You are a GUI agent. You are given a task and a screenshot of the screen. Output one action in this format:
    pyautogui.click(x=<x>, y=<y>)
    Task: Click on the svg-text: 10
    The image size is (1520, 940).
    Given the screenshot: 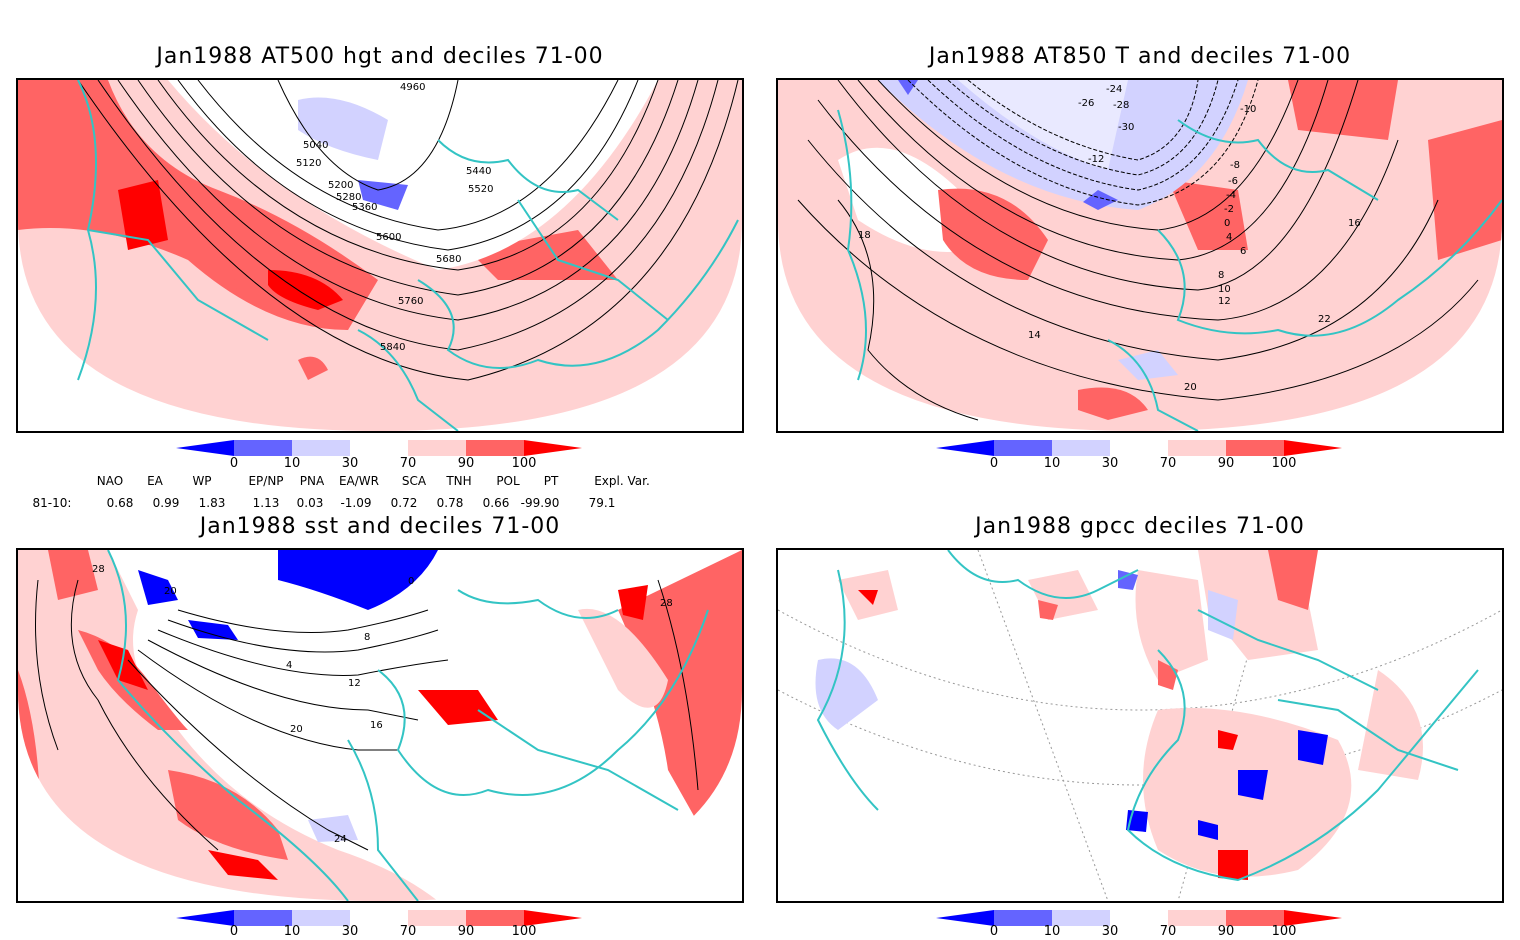 What is the action you would take?
    pyautogui.click(x=1224, y=289)
    